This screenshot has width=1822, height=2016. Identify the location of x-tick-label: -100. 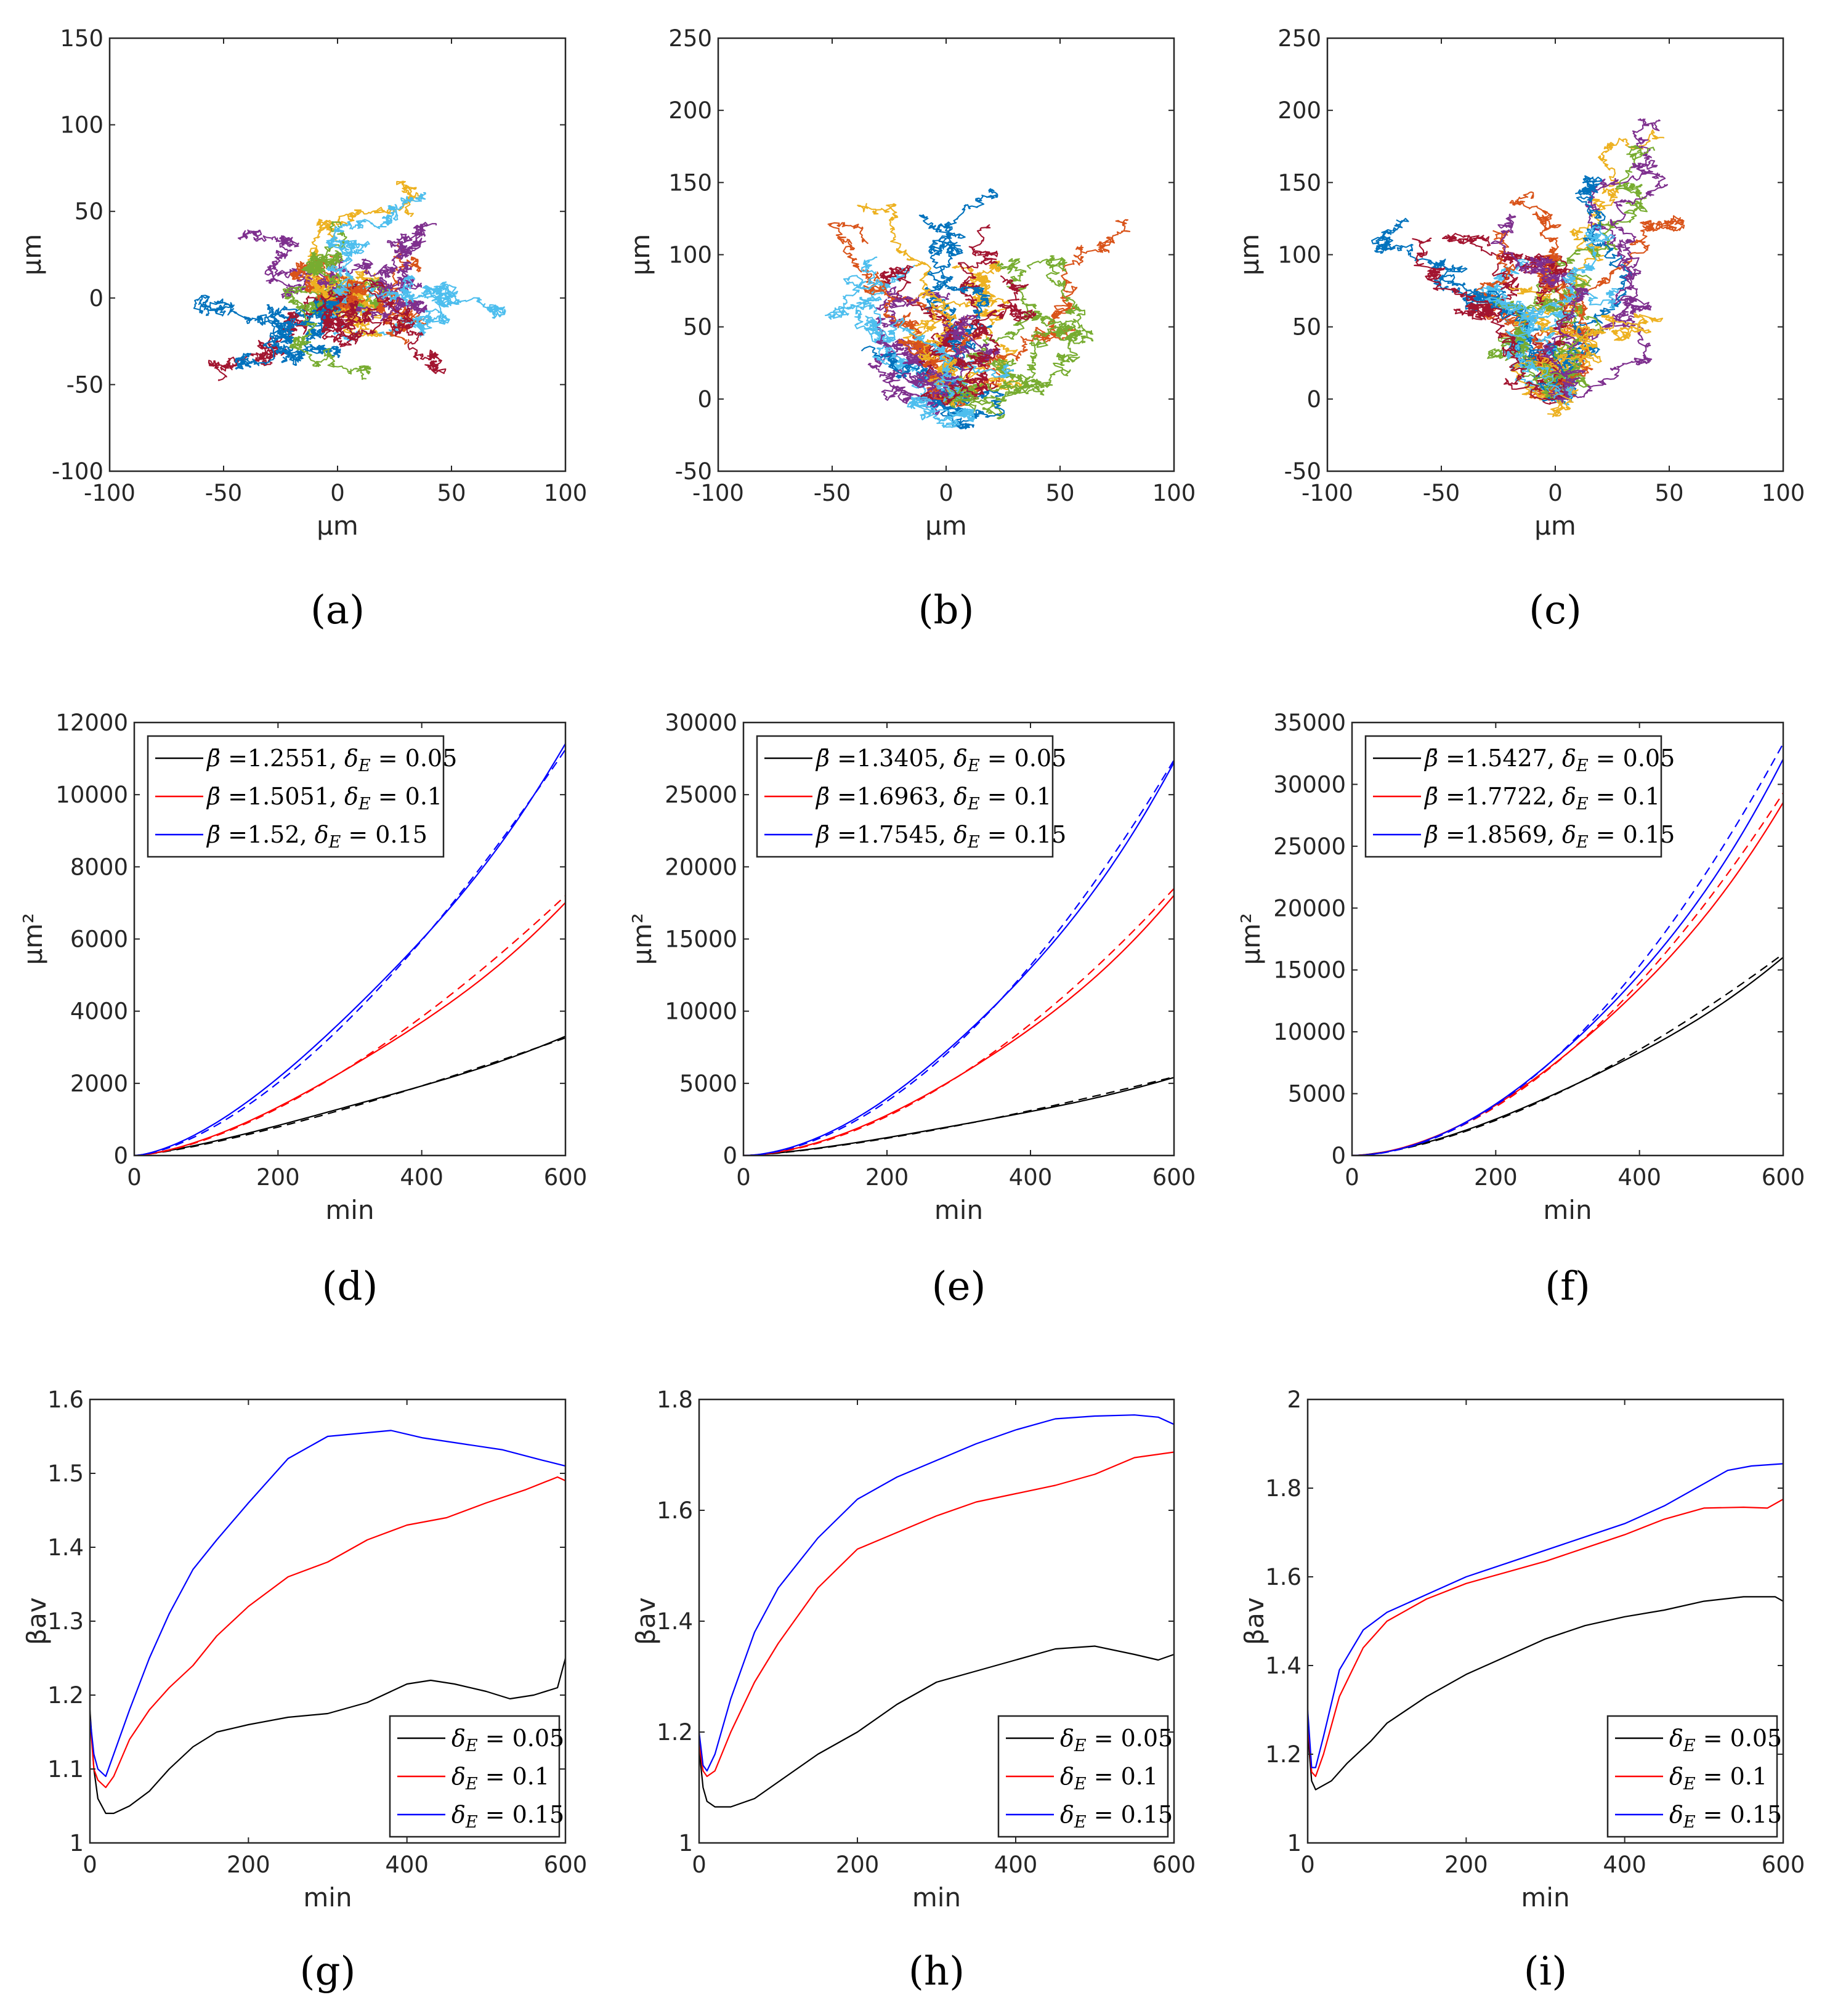
(1327, 493).